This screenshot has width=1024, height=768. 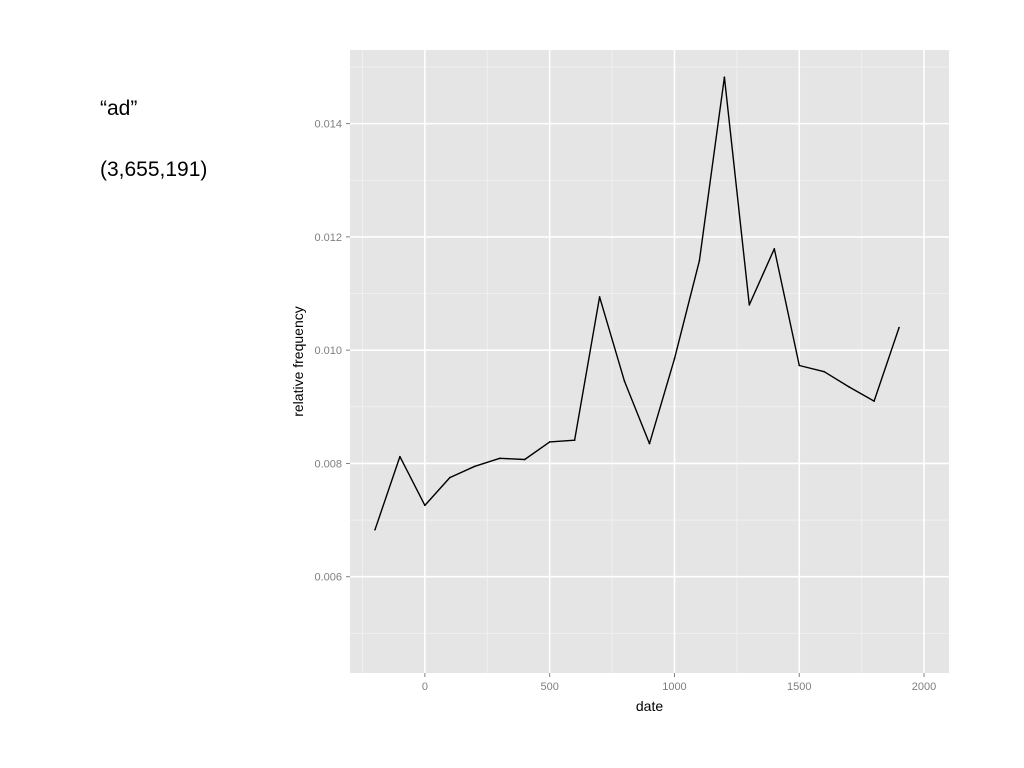 What do you see at coordinates (298, 361) in the screenshot?
I see `y-axis-title: relative frequency` at bounding box center [298, 361].